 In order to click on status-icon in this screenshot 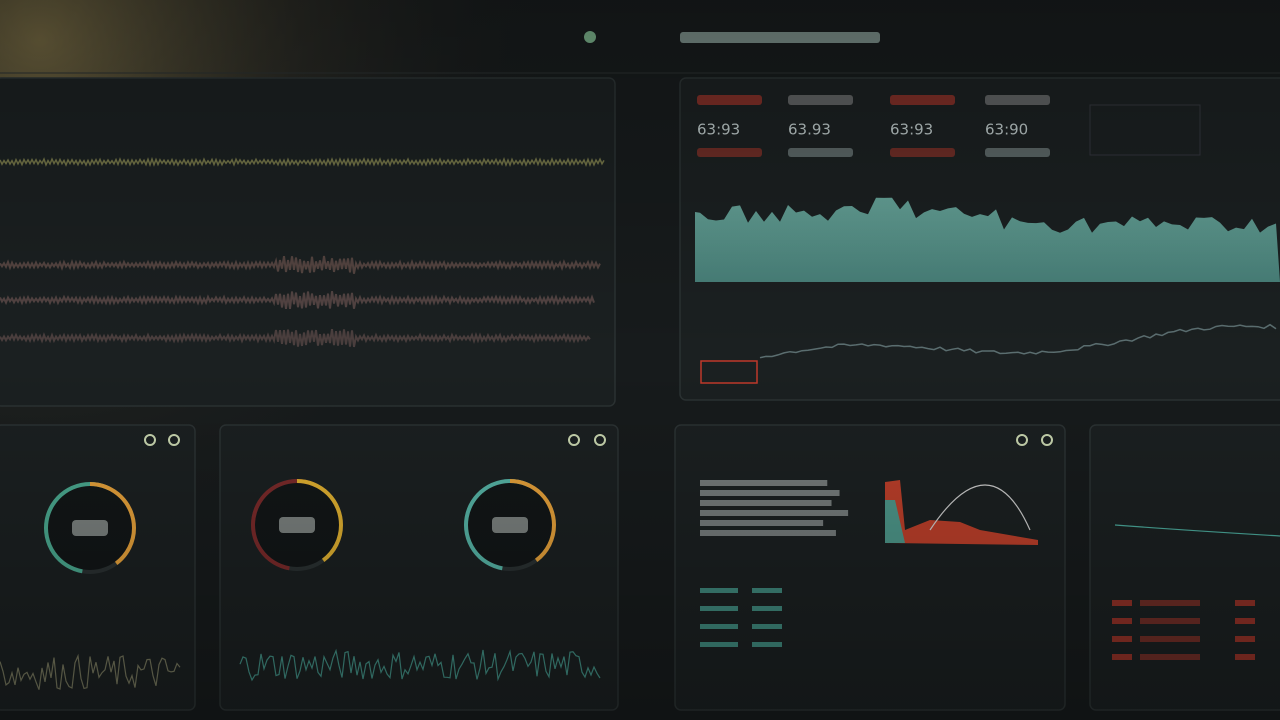, I will do `click(590, 37)`.